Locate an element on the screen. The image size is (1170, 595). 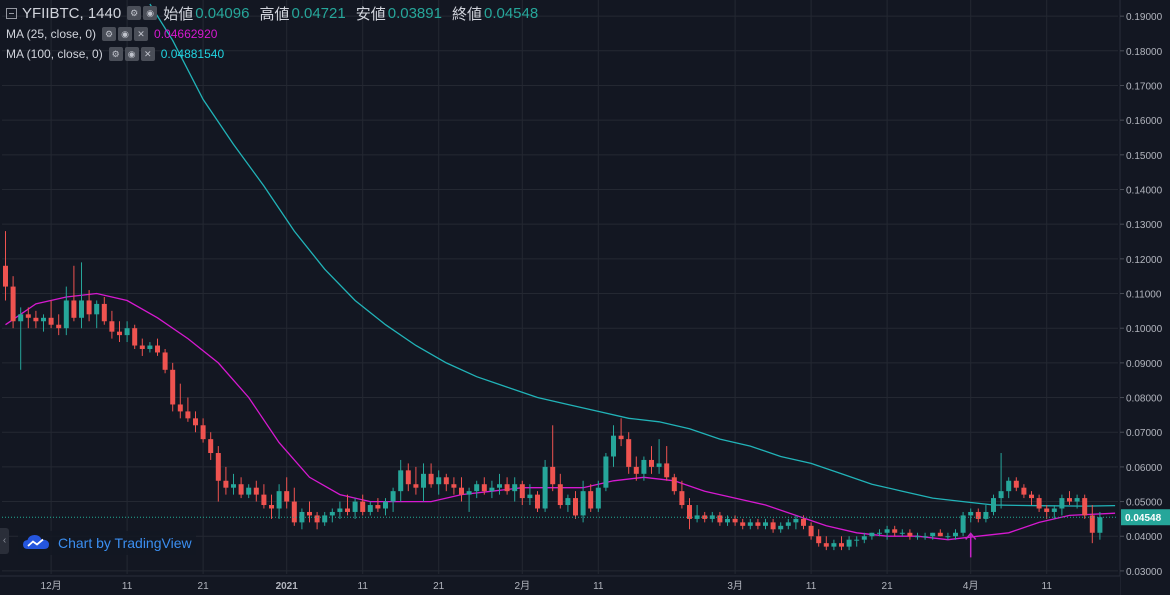
open-value: 0.04096 is located at coordinates (222, 13).